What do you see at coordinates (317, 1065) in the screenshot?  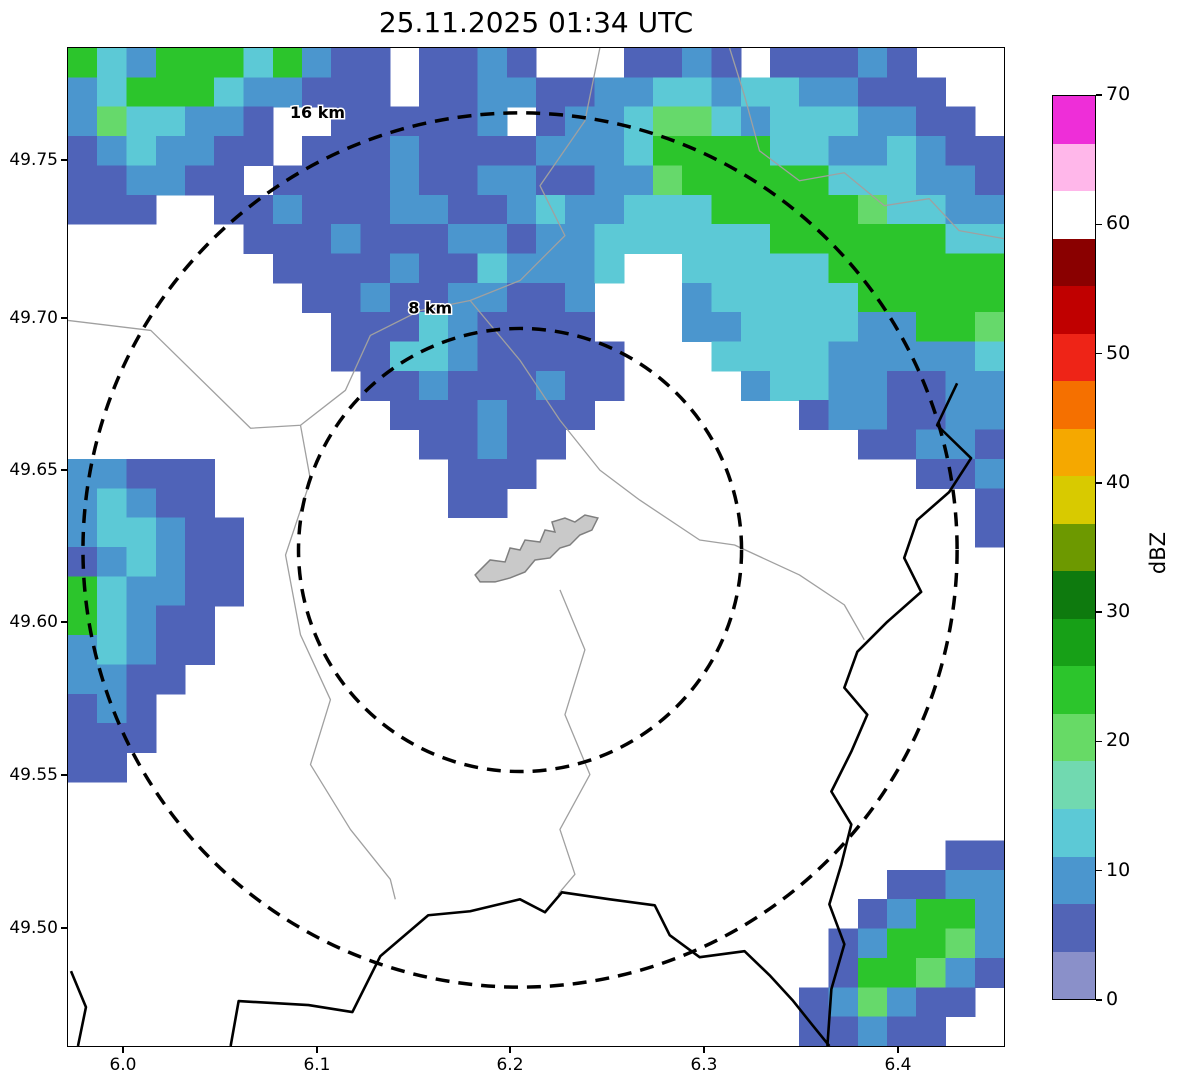 I see `x-tick-label: 6.1` at bounding box center [317, 1065].